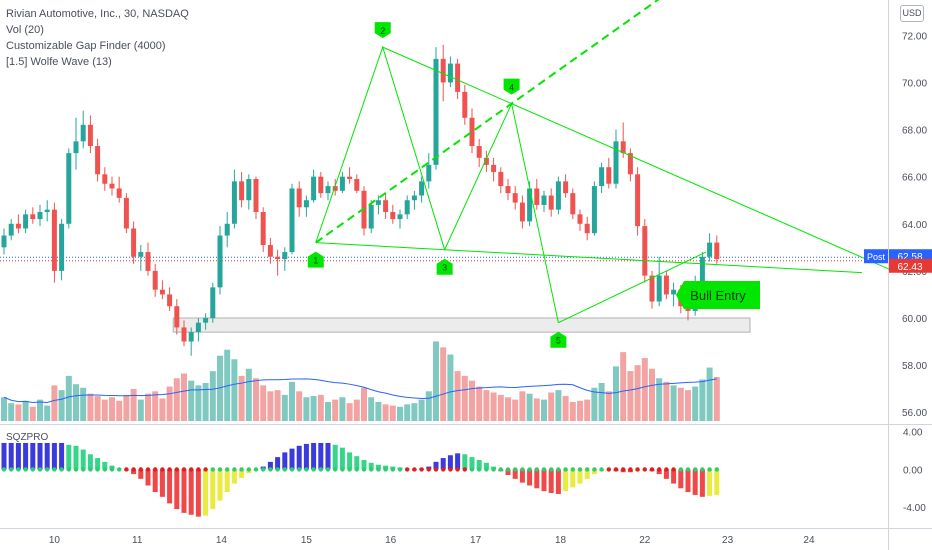 Image resolution: width=932 pixels, height=550 pixels. I want to click on gap-zone, so click(461, 325).